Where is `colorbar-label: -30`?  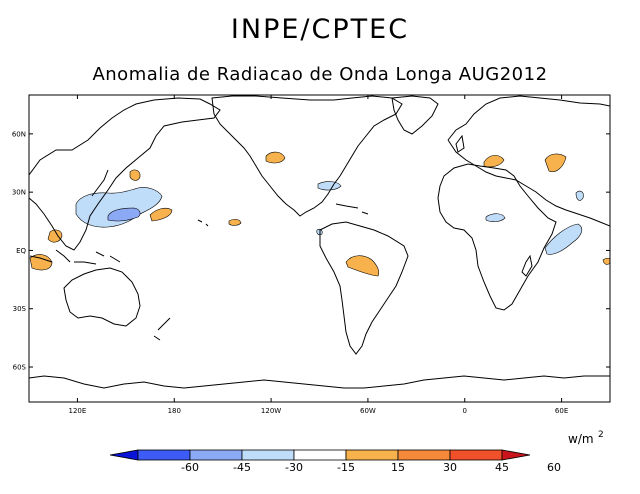 colorbar-label: -30 is located at coordinates (294, 467).